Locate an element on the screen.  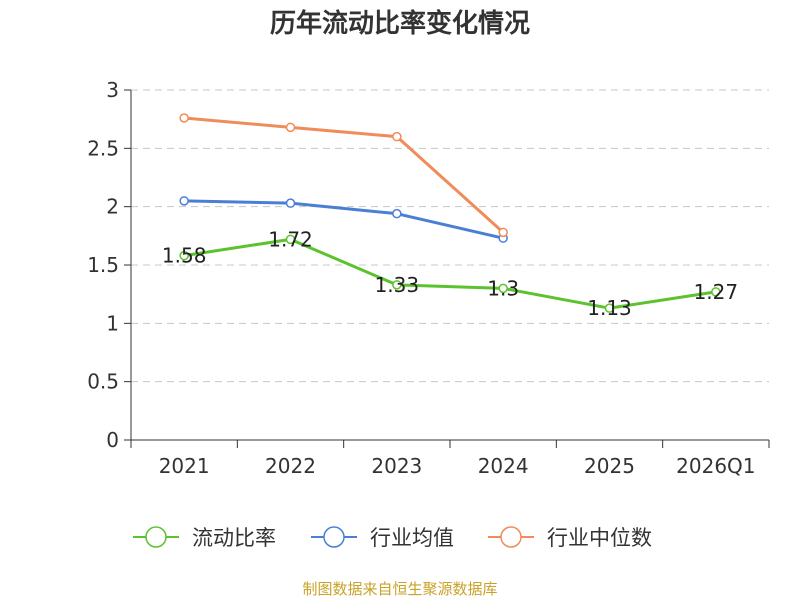
data-label: 1.33 is located at coordinates (397, 285).